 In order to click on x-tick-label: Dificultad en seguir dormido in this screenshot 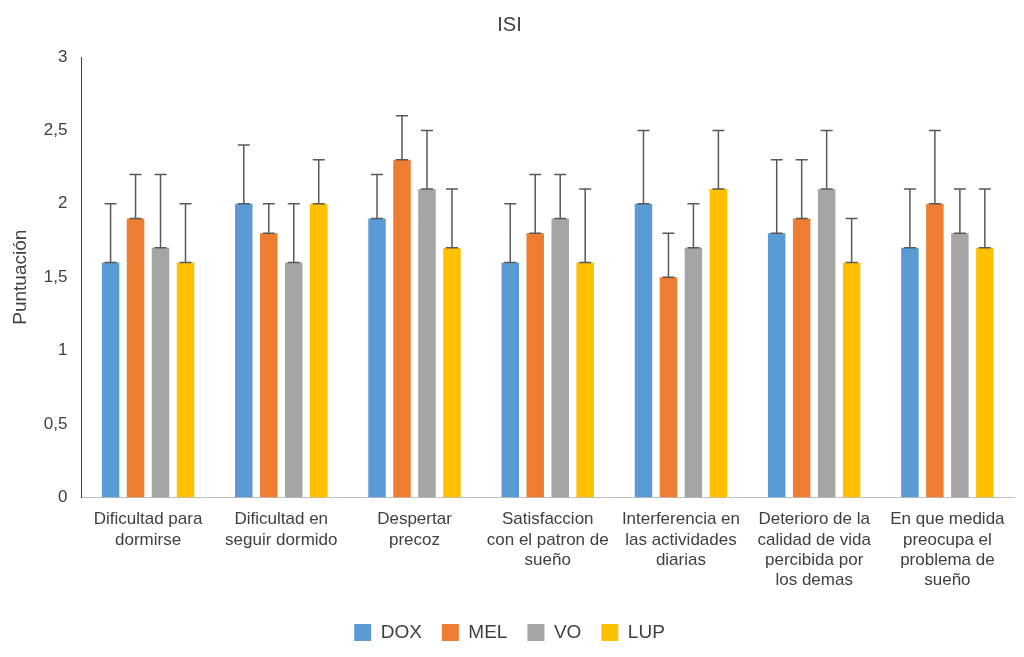, I will do `click(281, 529)`.